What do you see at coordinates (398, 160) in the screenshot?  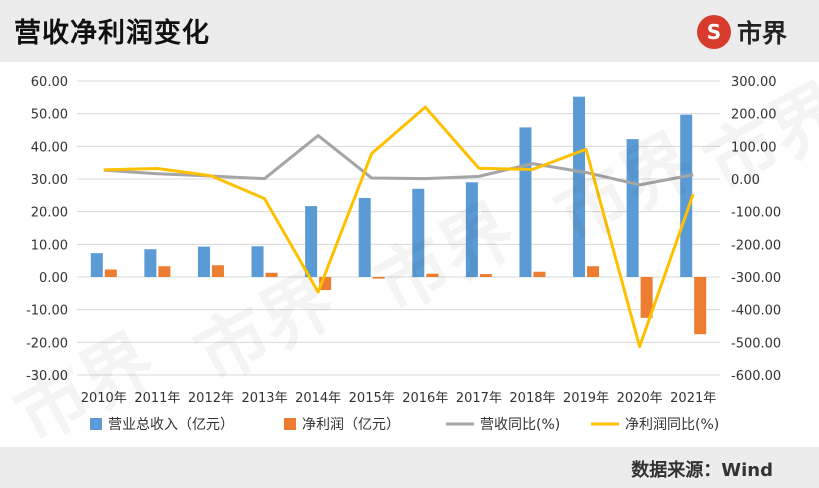 I see `revenue-yoy-line` at bounding box center [398, 160].